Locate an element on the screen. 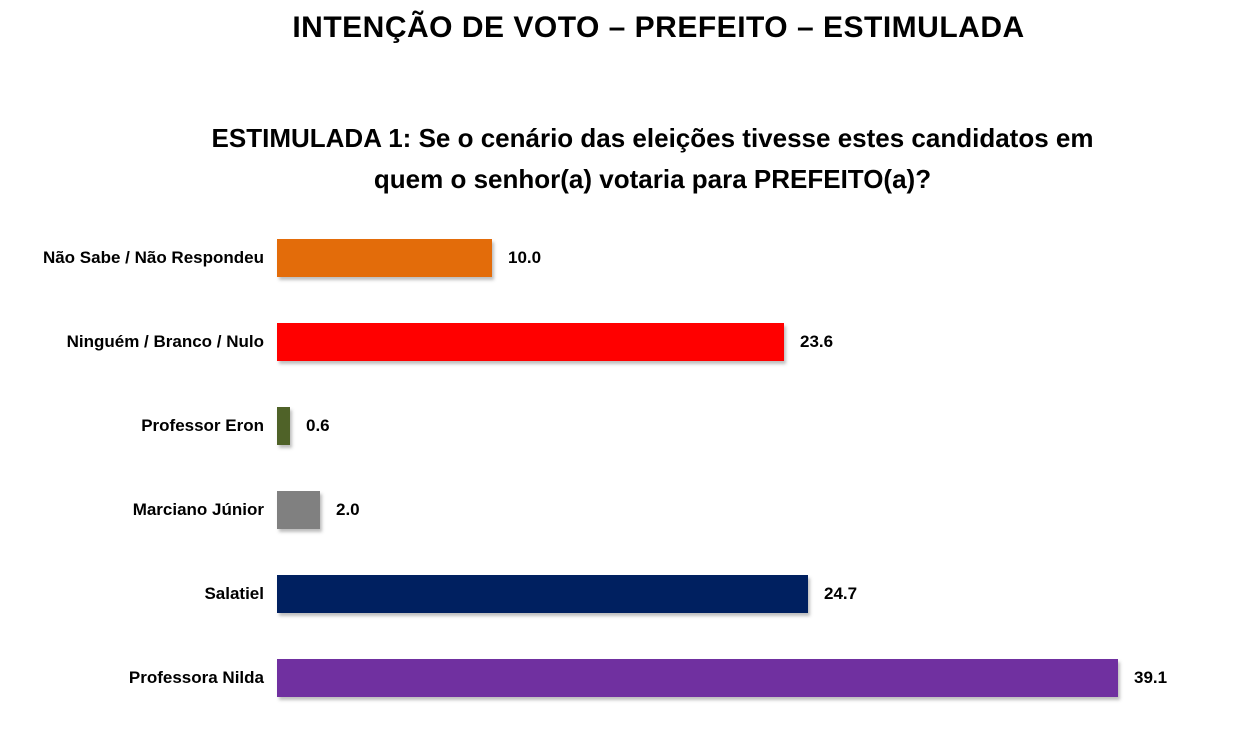  bar-area: 2.0 is located at coordinates (762, 510).